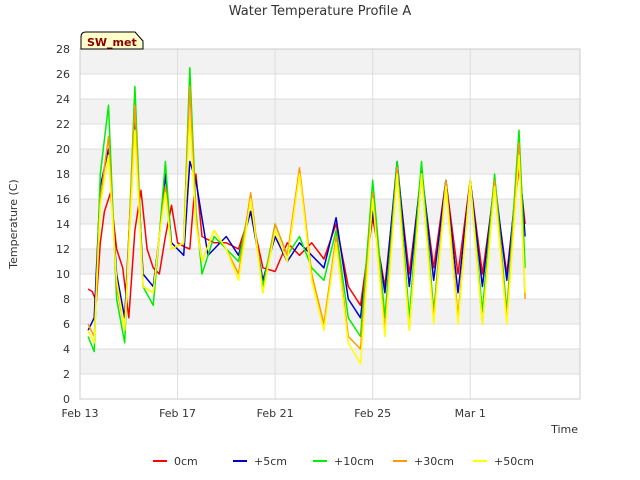 Image resolution: width=640 pixels, height=480 pixels. Describe the element at coordinates (514, 461) in the screenshot. I see `legend-label: +50cm` at that location.